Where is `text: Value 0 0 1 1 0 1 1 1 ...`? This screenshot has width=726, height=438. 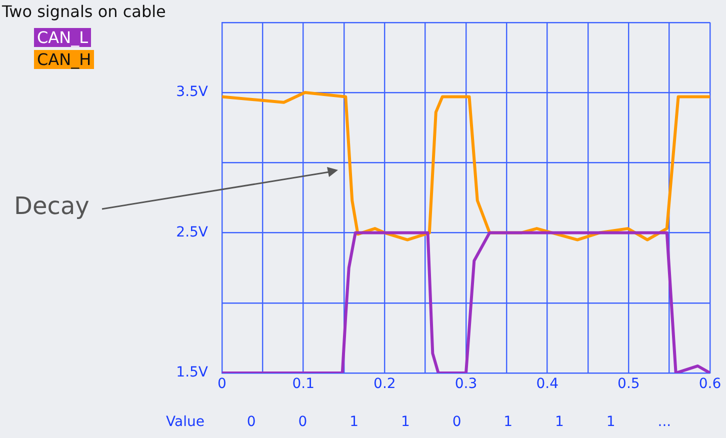
text: Value 0 0 1 1 0 1 1 1 ... is located at coordinates (419, 422).